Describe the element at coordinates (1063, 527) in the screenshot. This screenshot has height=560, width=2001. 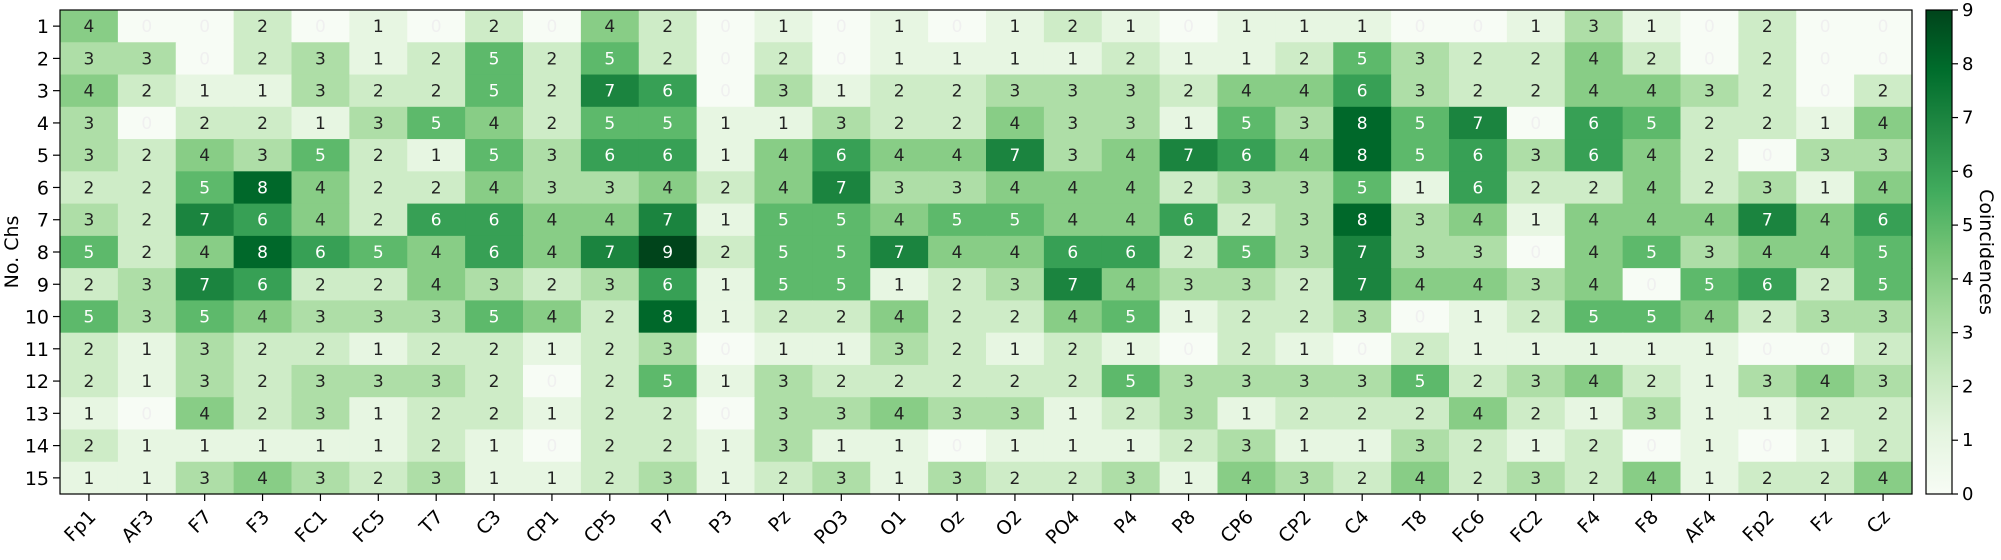
I see `x-tick-label: PO4` at that location.